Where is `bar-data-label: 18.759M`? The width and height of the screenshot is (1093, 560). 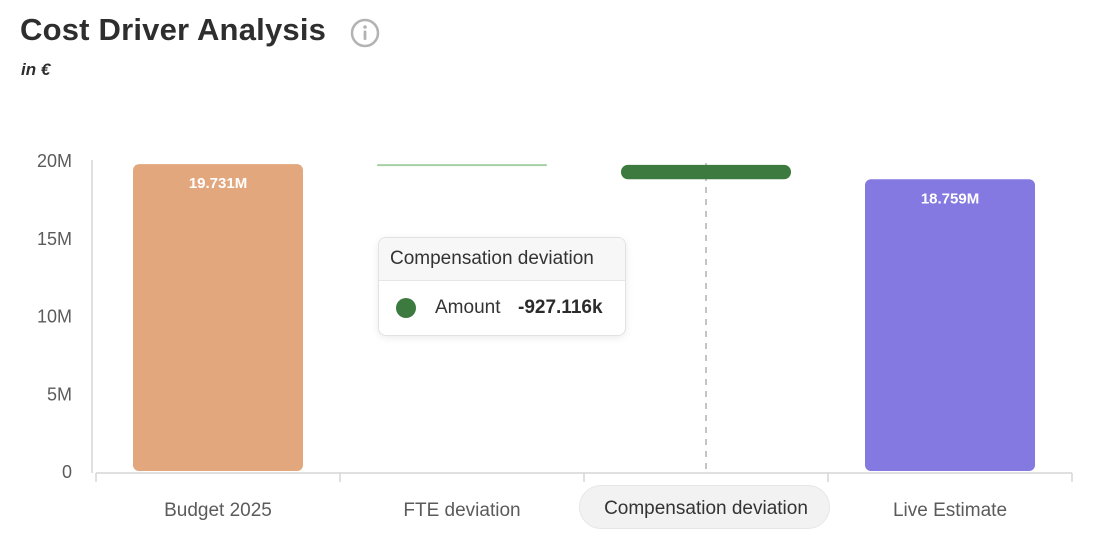 bar-data-label: 18.759M is located at coordinates (950, 198).